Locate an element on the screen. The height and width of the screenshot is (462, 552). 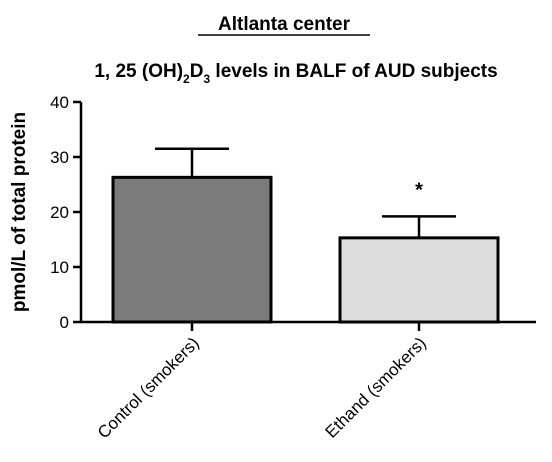
x-tick-label: Control (smokers) is located at coordinates (148, 387).